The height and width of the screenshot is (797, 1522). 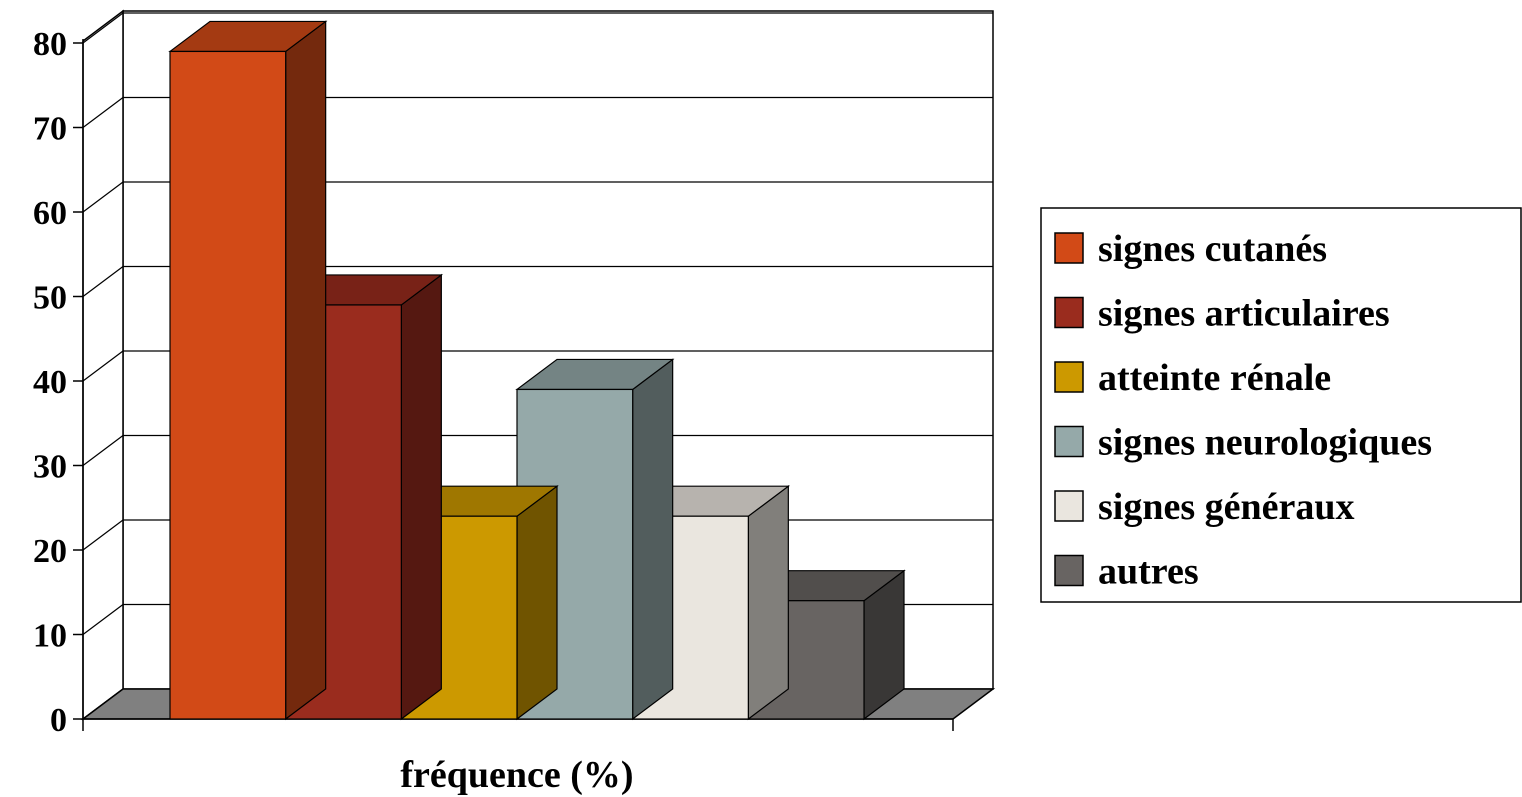 What do you see at coordinates (50, 551) in the screenshot?
I see `y-tick-label: 20` at bounding box center [50, 551].